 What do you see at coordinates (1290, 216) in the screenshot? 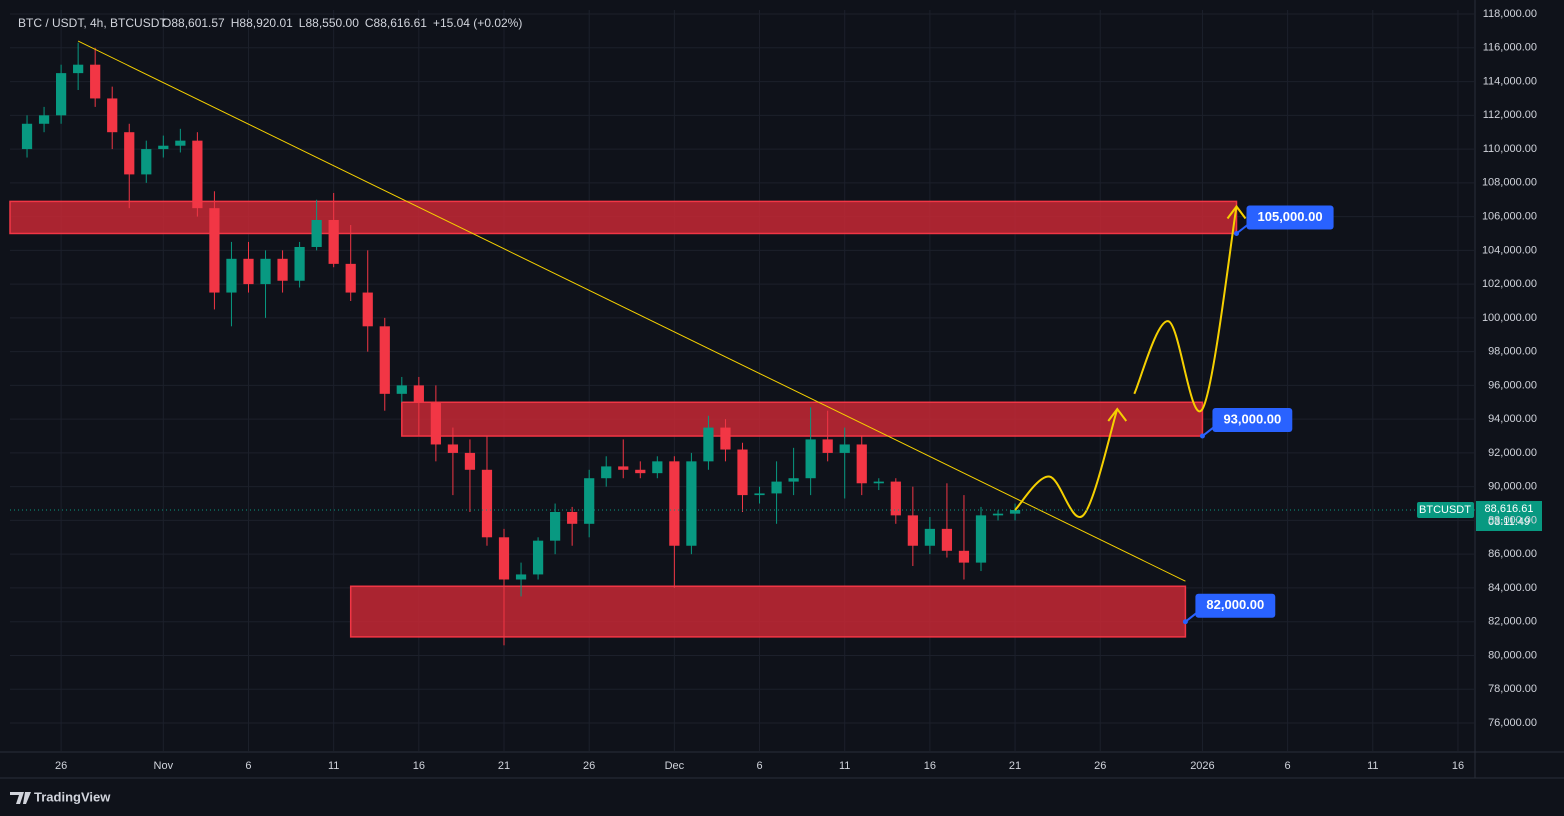
I see `target-label: 105,000.00` at bounding box center [1290, 216].